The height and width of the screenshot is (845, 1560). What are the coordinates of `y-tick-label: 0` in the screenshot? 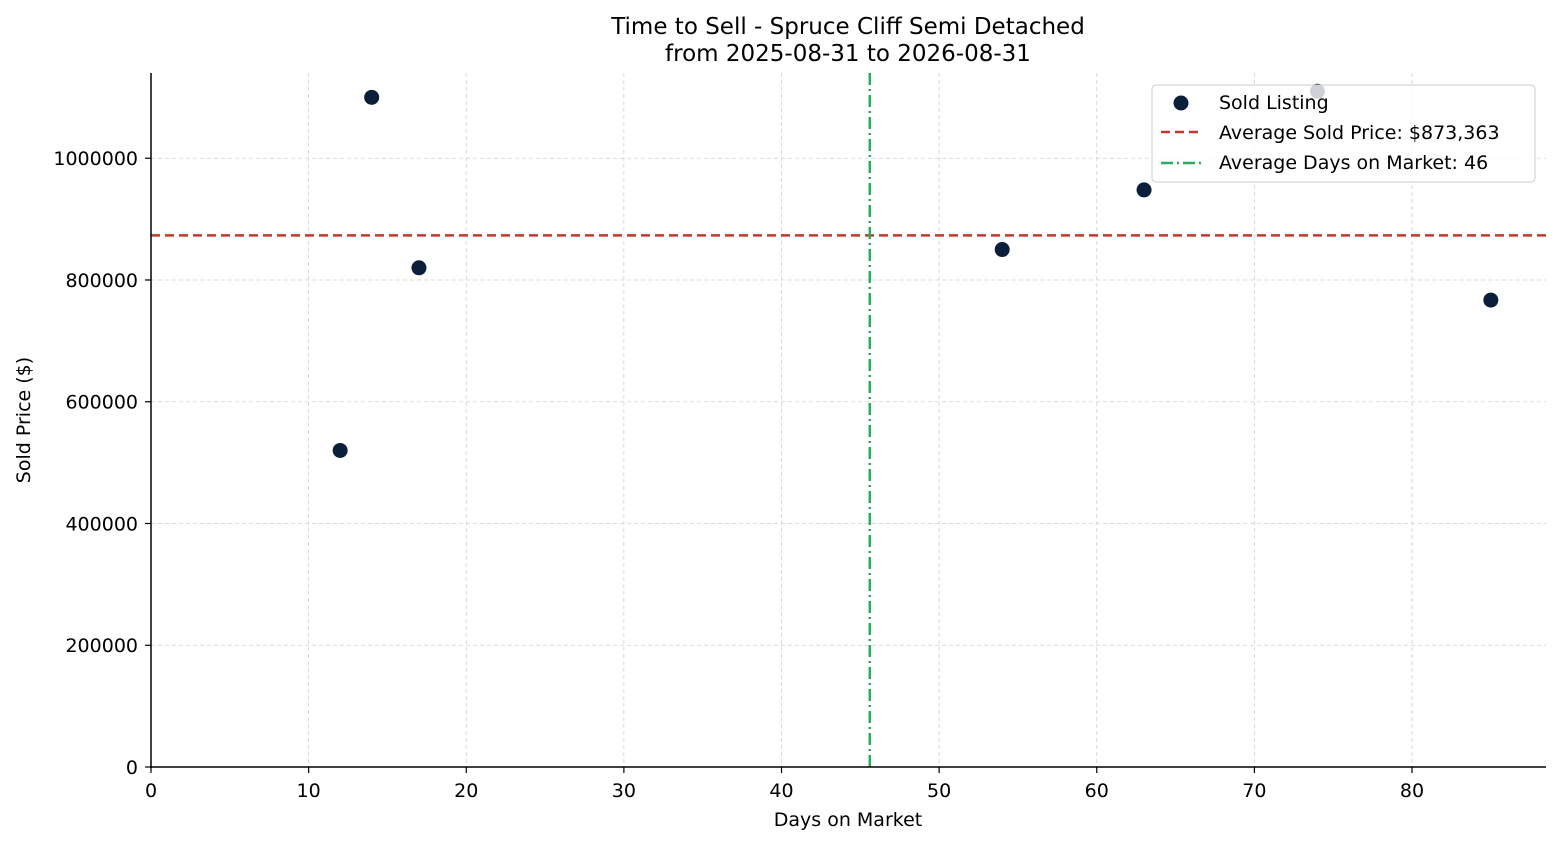 It's located at (132, 768).